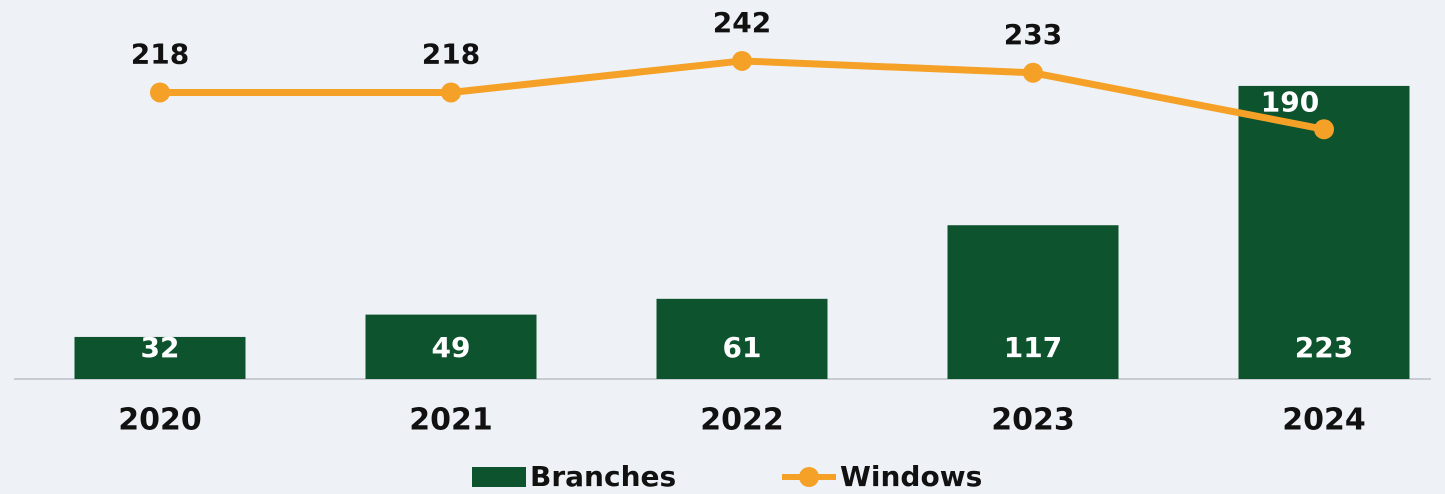 The width and height of the screenshot is (1445, 494). Describe the element at coordinates (742, 420) in the screenshot. I see `x-tick-label: 2022` at that location.